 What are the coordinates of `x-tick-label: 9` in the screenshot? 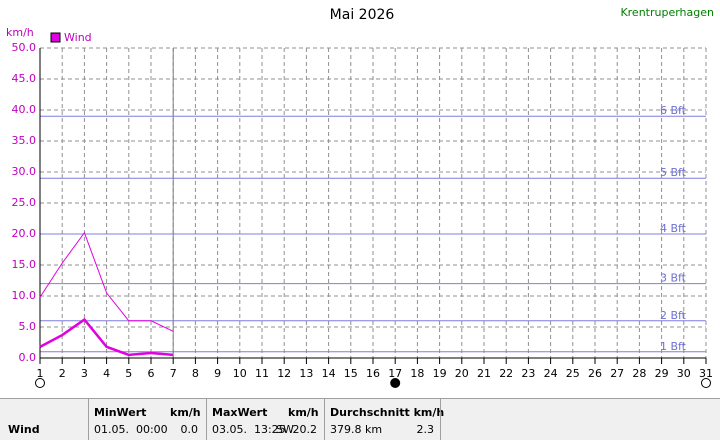 It's located at (217, 373).